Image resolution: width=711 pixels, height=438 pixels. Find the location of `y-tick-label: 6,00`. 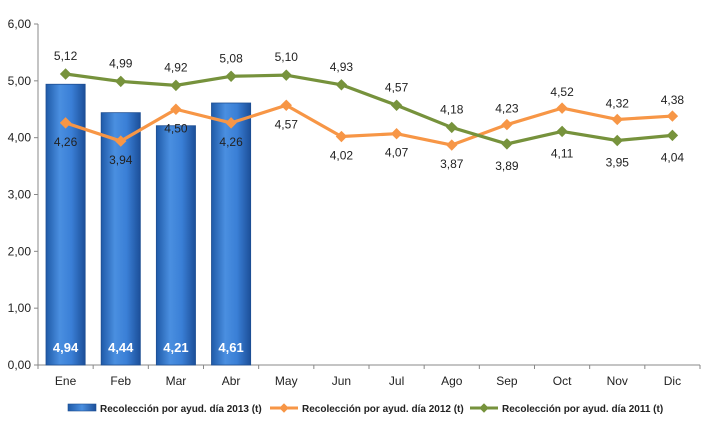

y-tick-label: 6,00 is located at coordinates (20, 24).